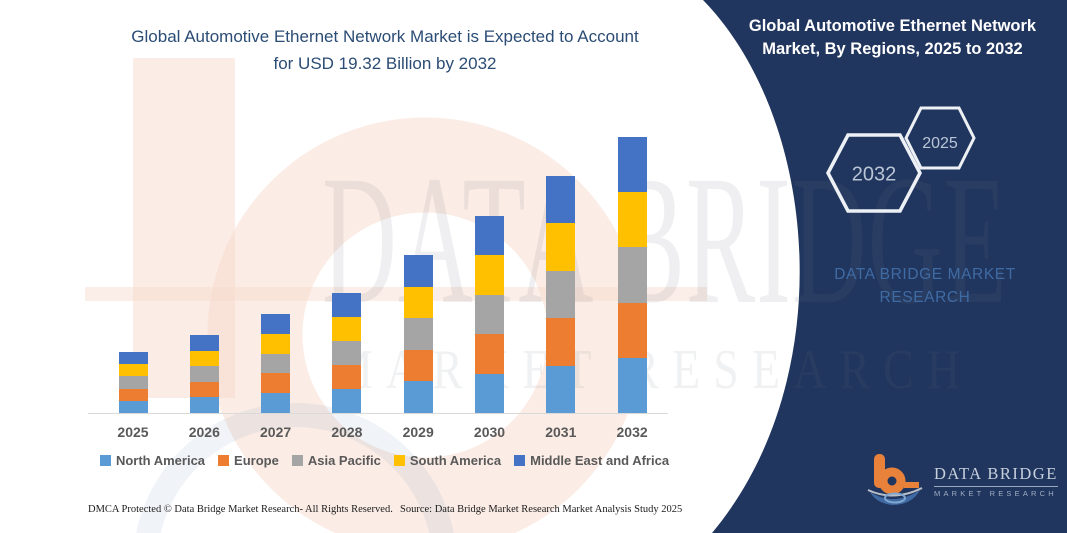 This screenshot has width=1067, height=533. What do you see at coordinates (892, 49) in the screenshot?
I see `panel-title-line2: Market, By Regions, 2025 to 2032` at bounding box center [892, 49].